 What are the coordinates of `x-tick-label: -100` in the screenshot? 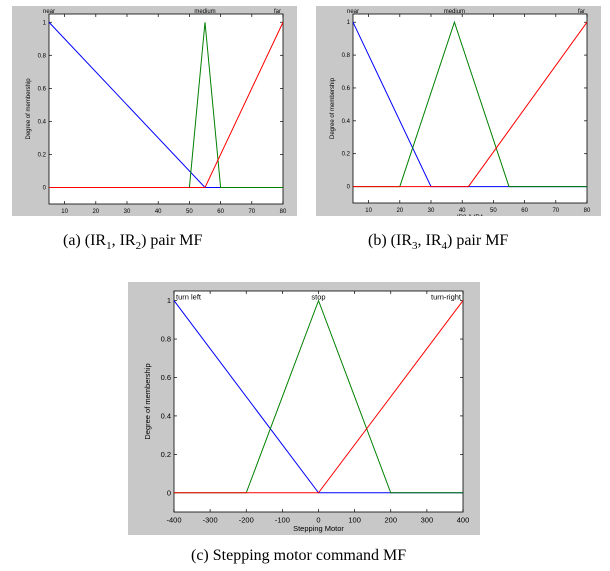 It's located at (282, 520).